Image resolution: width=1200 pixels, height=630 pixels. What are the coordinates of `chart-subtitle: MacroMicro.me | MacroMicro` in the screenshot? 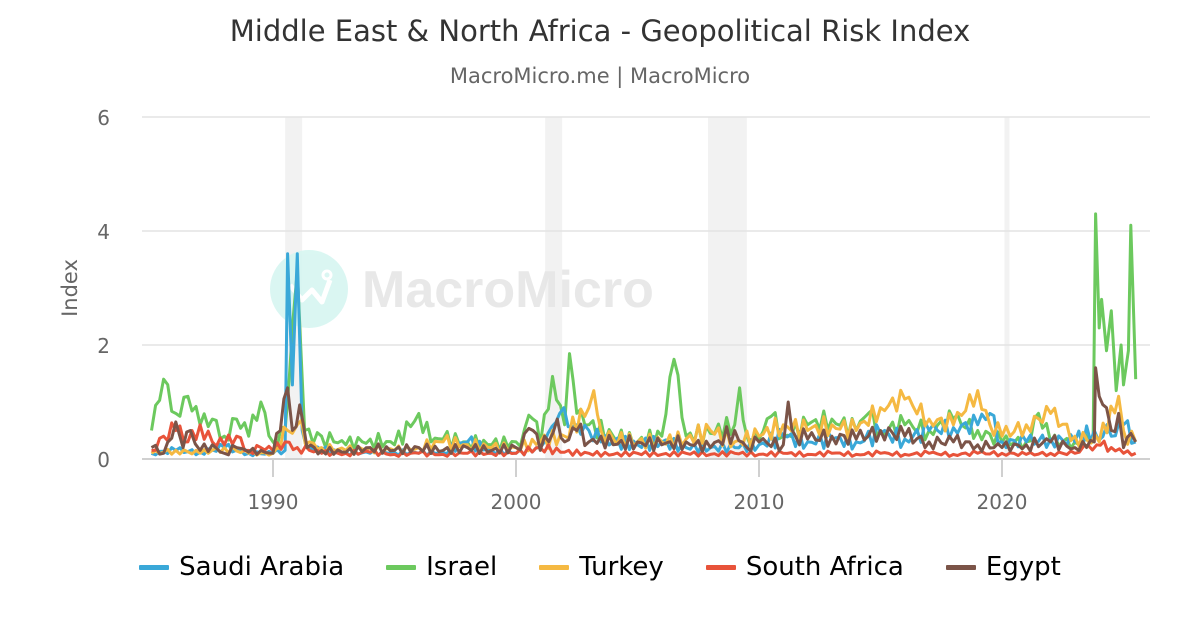 It's located at (600, 76).